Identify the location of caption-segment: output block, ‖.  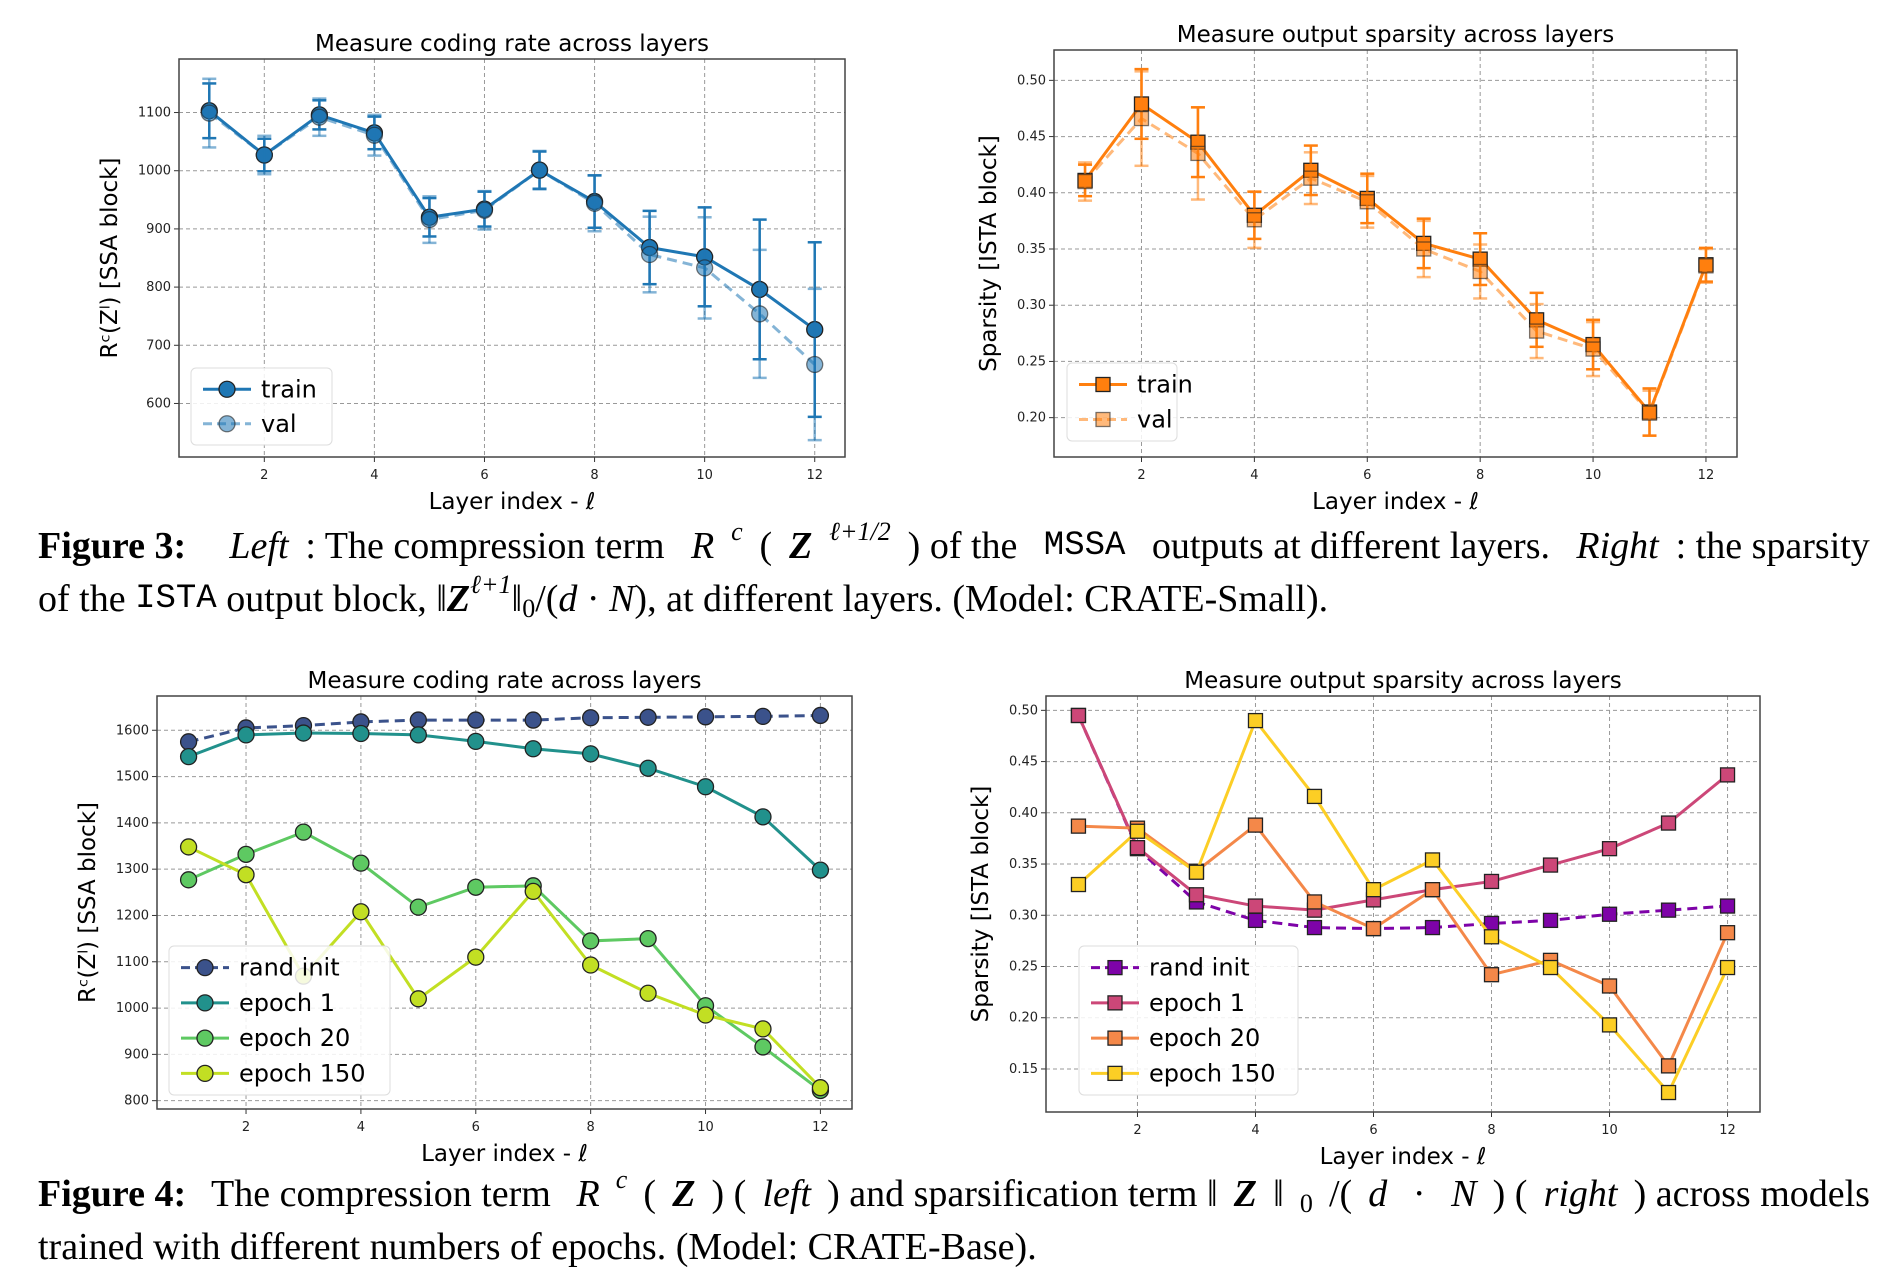
(331, 599).